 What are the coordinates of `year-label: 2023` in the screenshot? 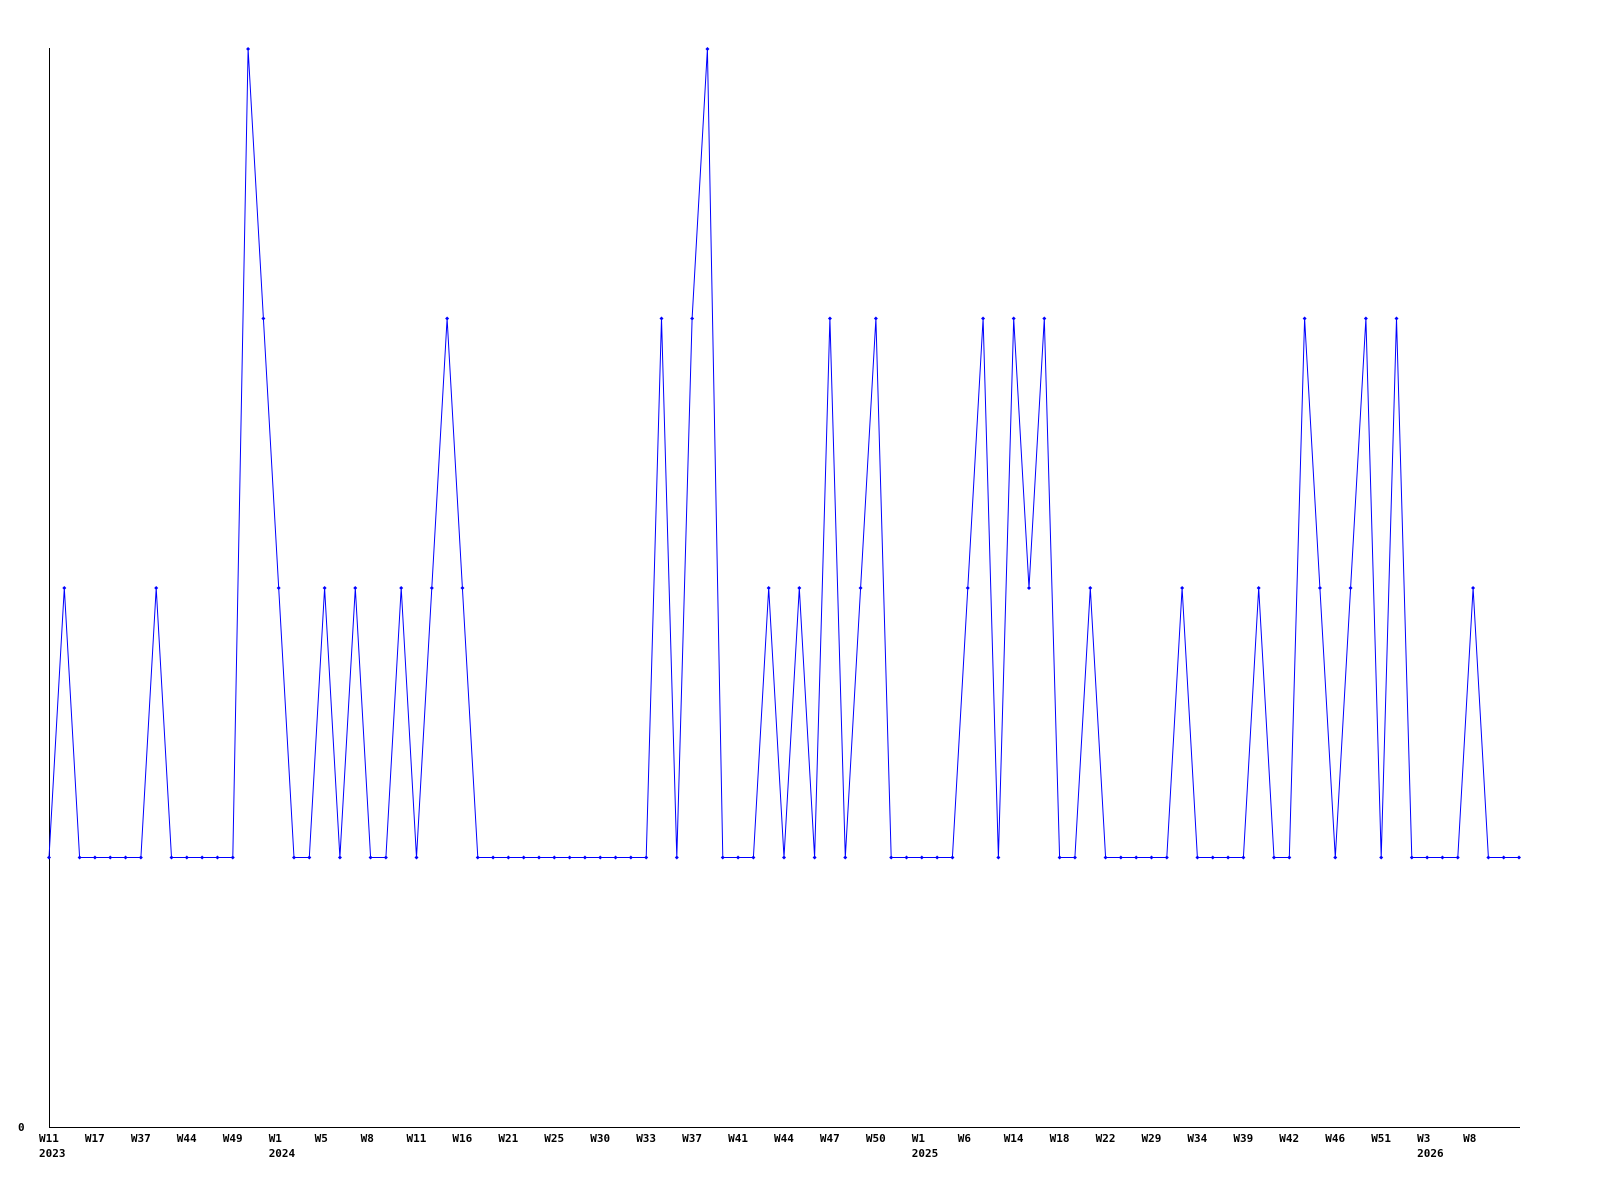 It's located at (52, 1153).